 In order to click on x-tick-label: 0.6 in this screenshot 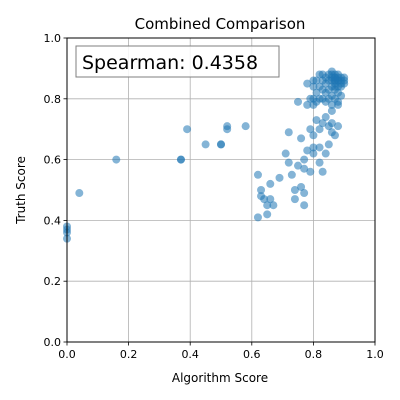, I will do `click(252, 354)`.